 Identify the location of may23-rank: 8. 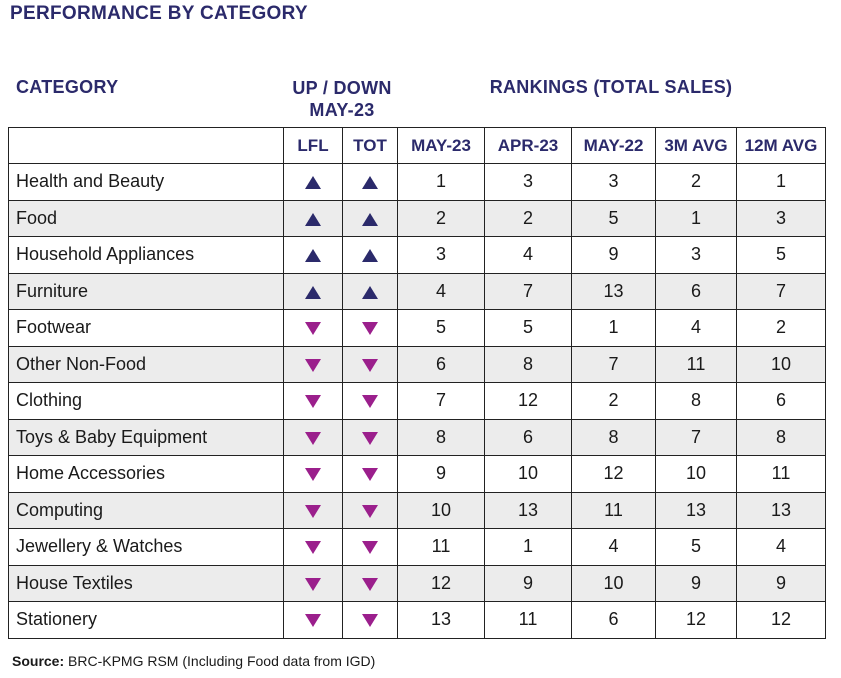
(441, 437).